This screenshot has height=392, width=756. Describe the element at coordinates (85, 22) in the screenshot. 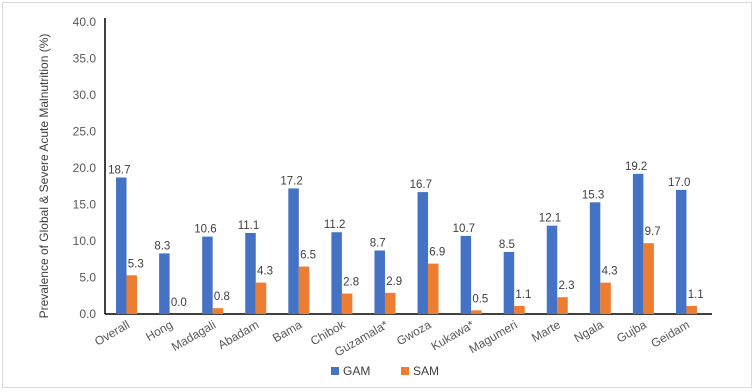

I see `y-tick-label: 40.0` at that location.